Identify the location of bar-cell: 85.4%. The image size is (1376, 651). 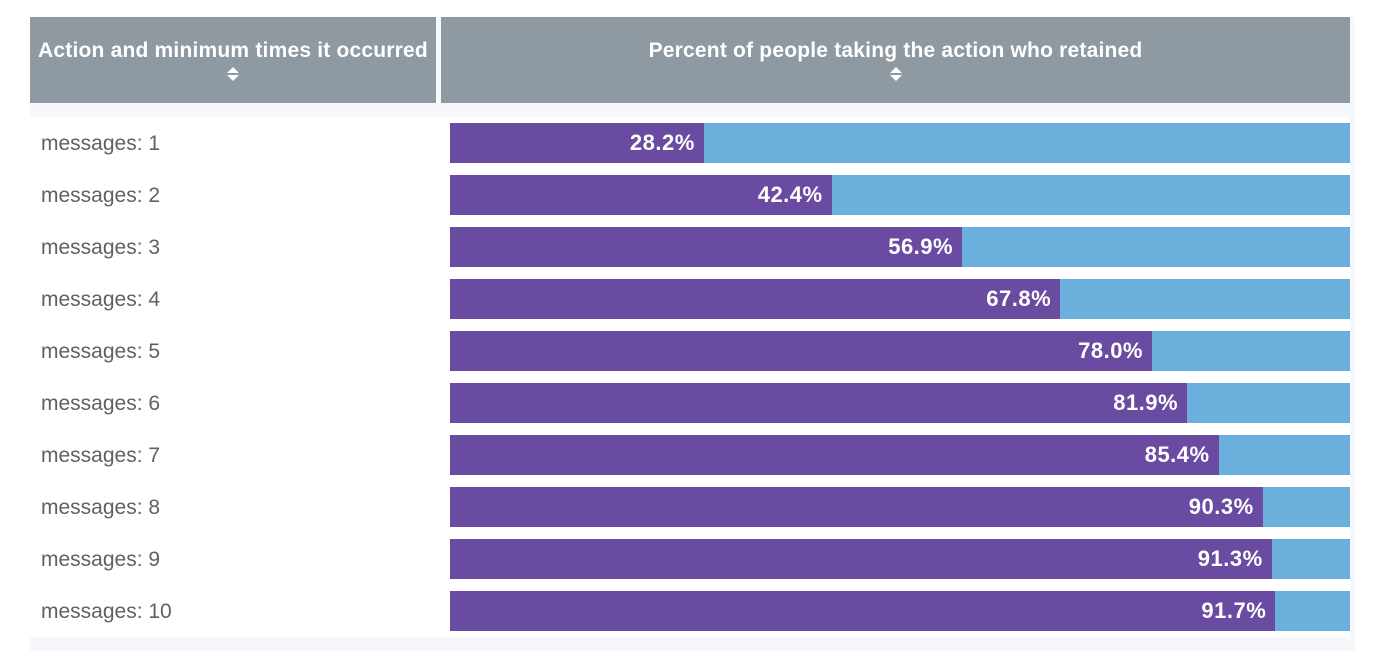
(895, 455).